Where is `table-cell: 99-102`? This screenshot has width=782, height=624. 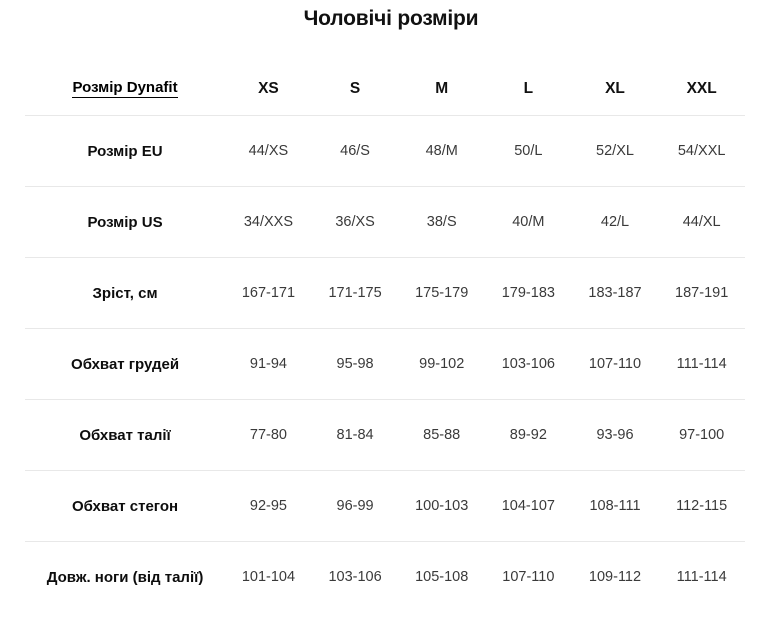 table-cell: 99-102 is located at coordinates (442, 364).